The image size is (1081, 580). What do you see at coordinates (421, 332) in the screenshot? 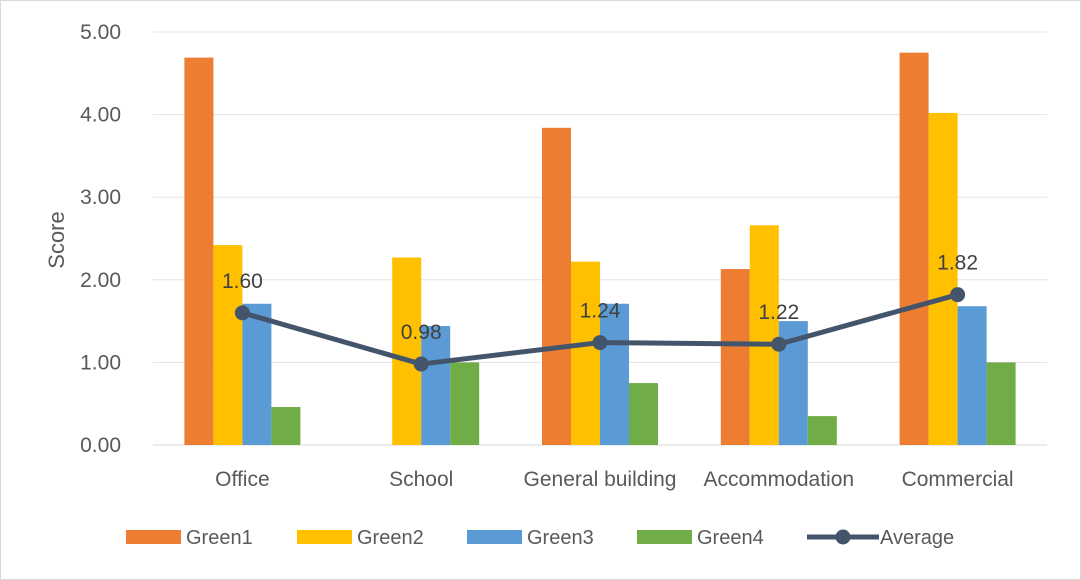
I see `average-data-label: 0.98` at bounding box center [421, 332].